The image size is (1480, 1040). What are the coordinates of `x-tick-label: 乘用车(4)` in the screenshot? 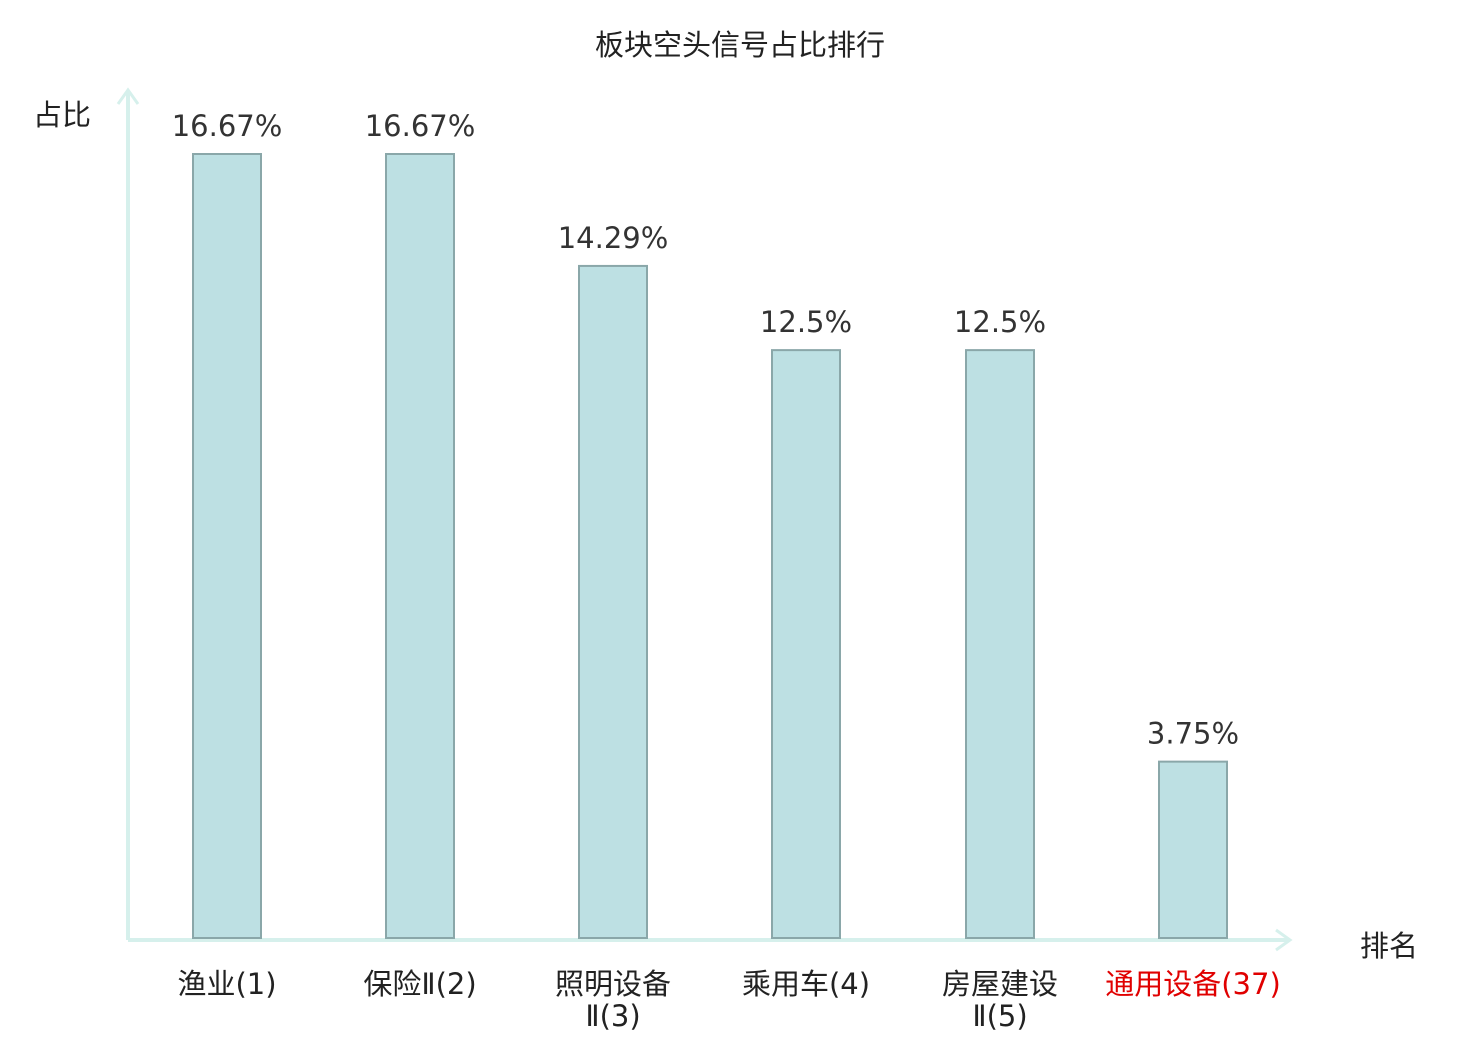 It's located at (806, 984).